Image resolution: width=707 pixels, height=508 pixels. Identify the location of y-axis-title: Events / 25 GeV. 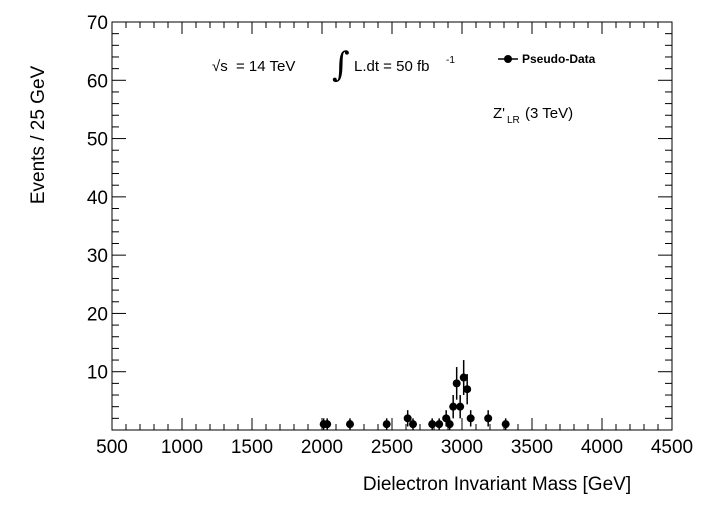
(38, 134).